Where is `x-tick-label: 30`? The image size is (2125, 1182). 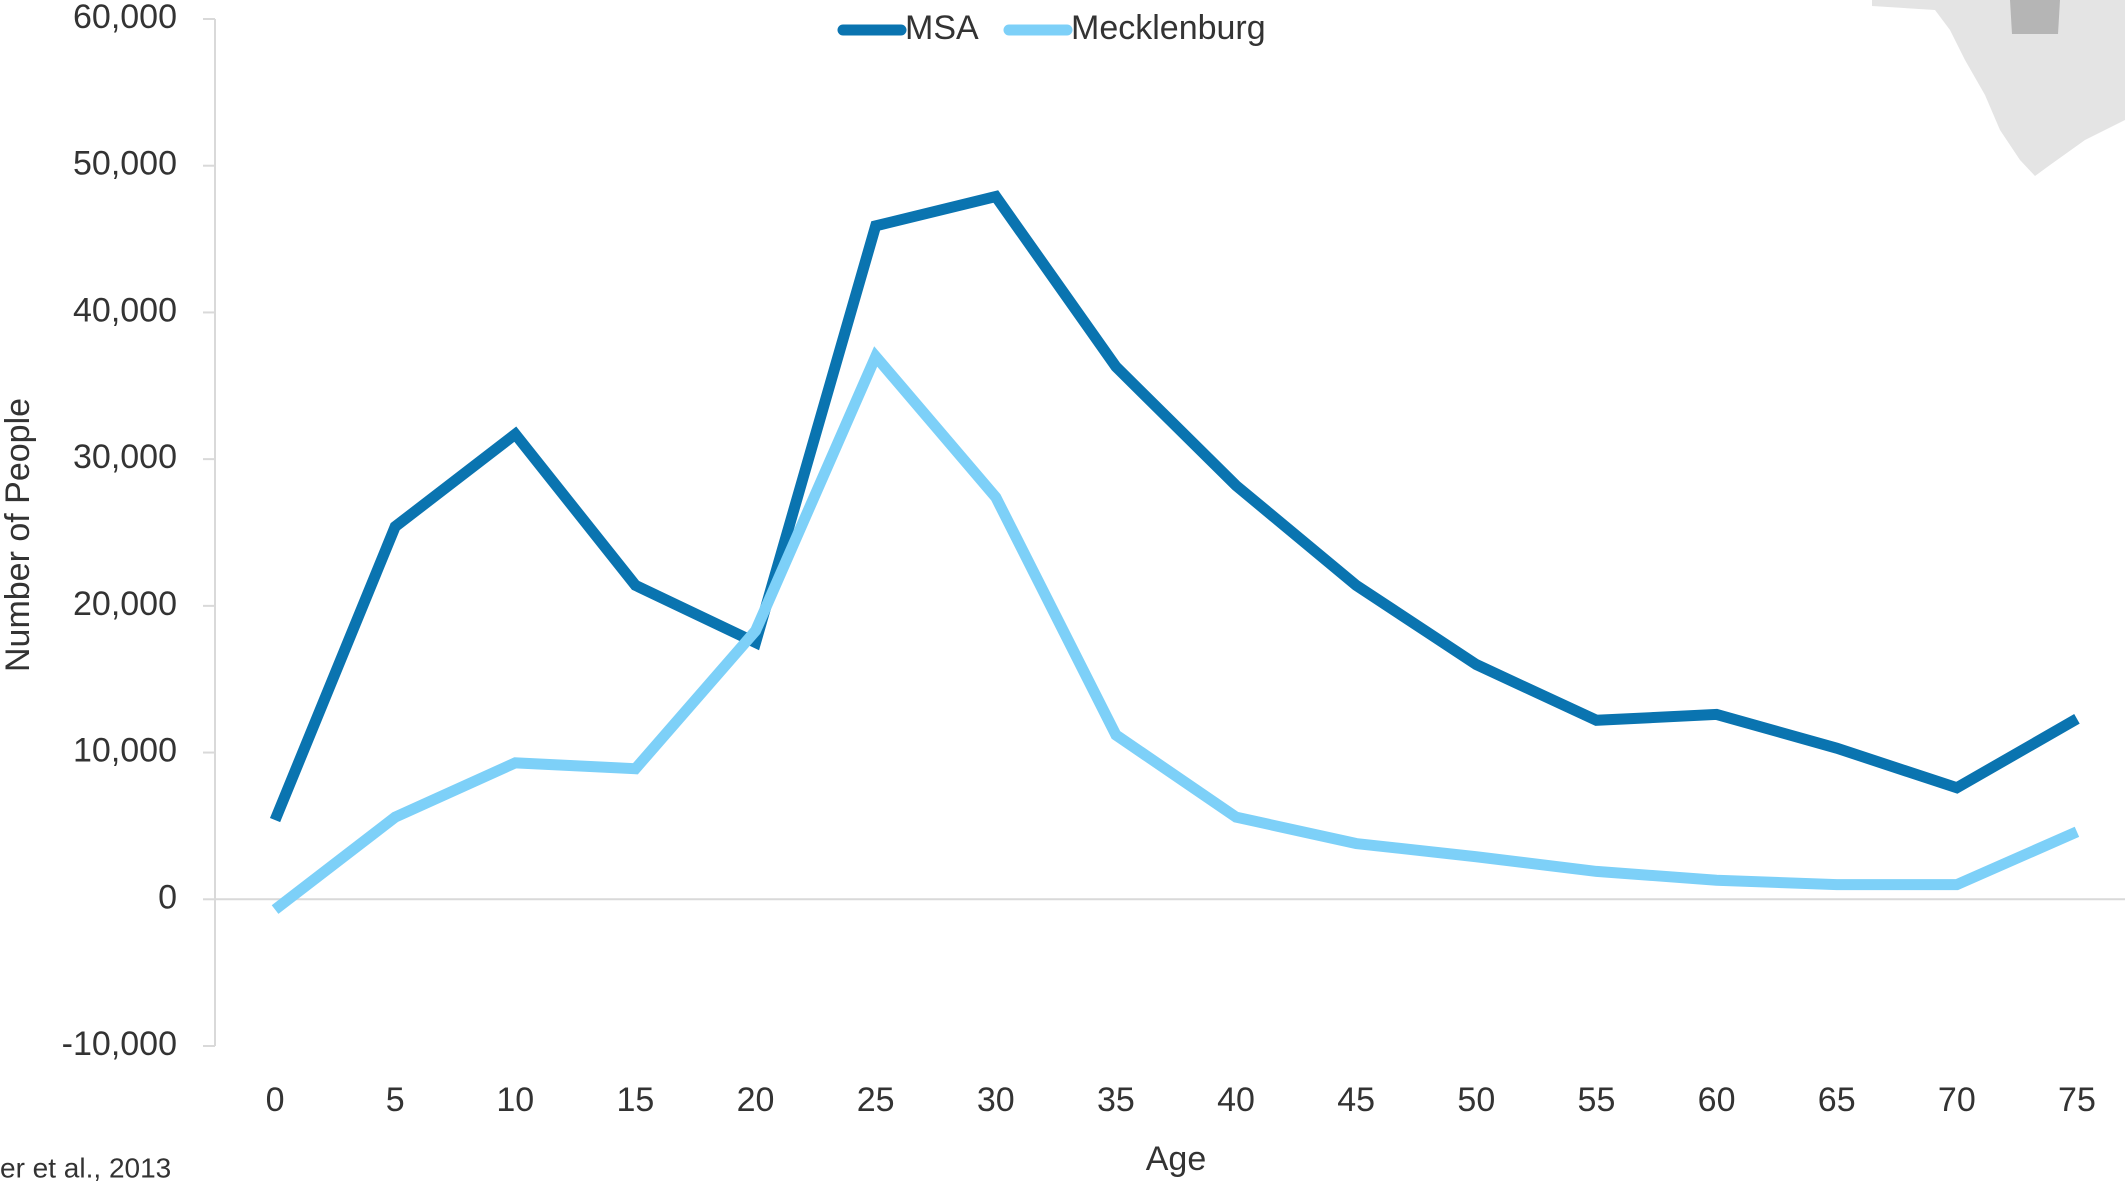
x-tick-label: 30 is located at coordinates (996, 1100).